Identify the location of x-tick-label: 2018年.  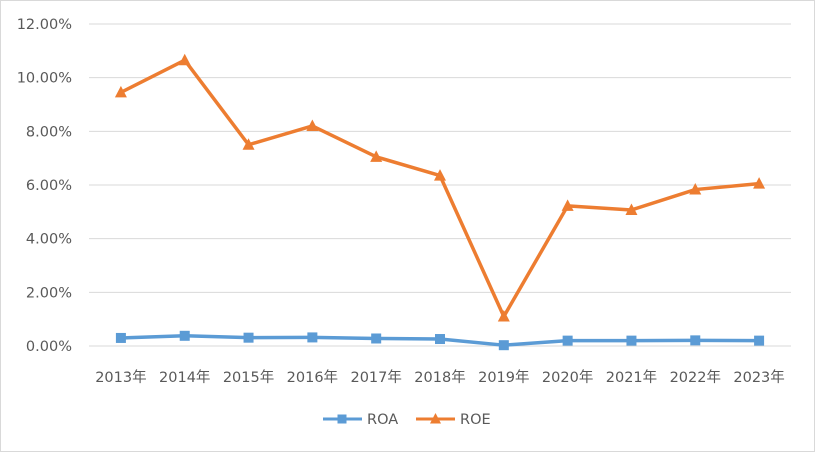
(439, 377).